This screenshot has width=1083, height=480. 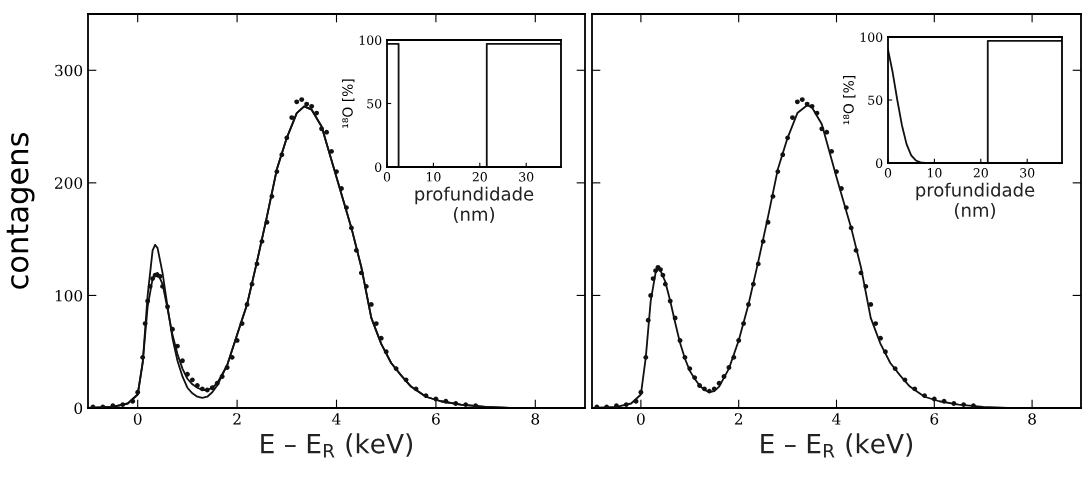 I want to click on y-tick-label: 200, so click(x=69, y=183).